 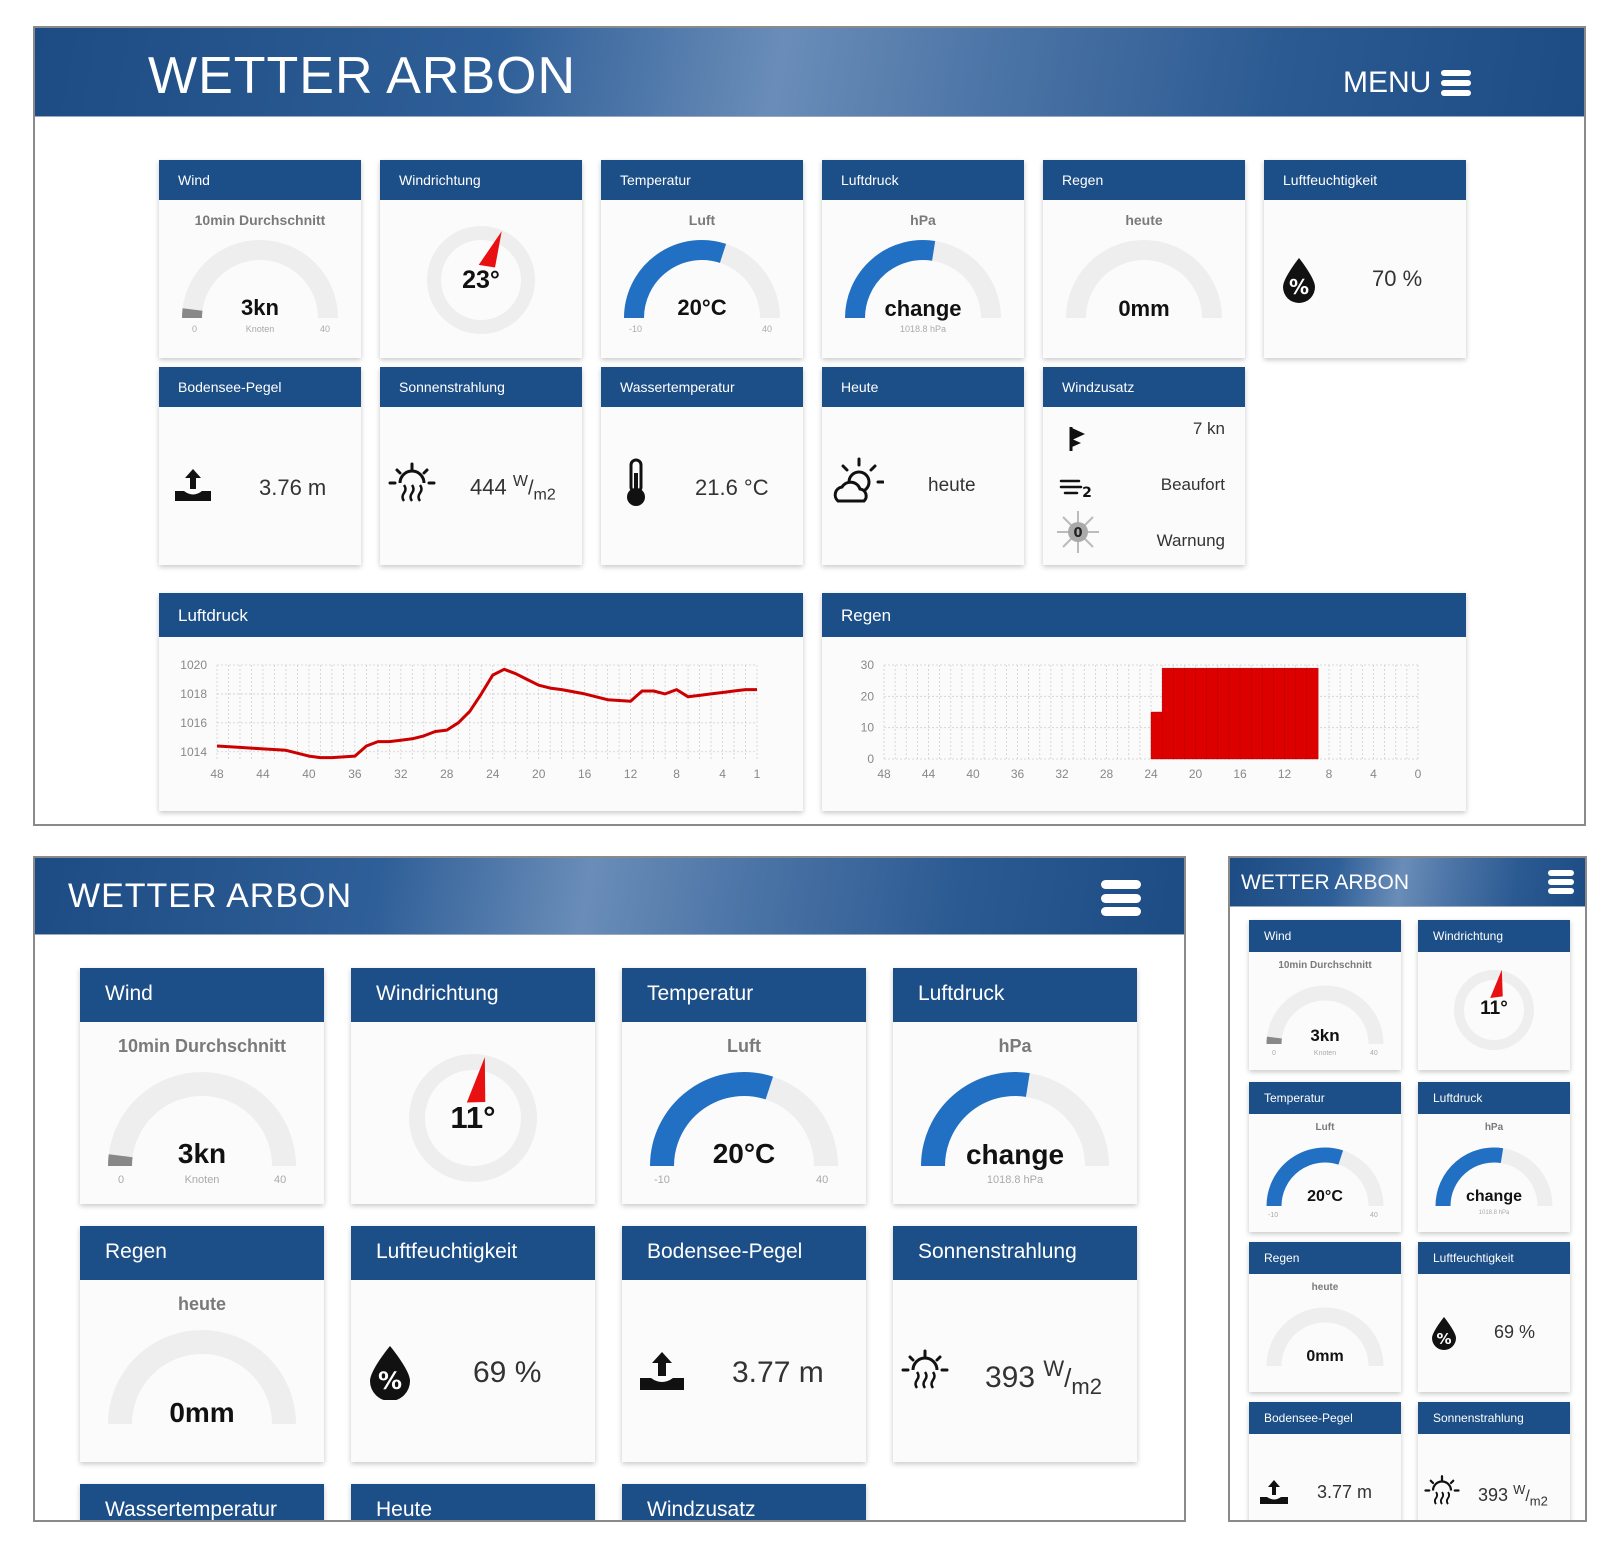 What do you see at coordinates (973, 774) in the screenshot?
I see `x-tick-label: 40` at bounding box center [973, 774].